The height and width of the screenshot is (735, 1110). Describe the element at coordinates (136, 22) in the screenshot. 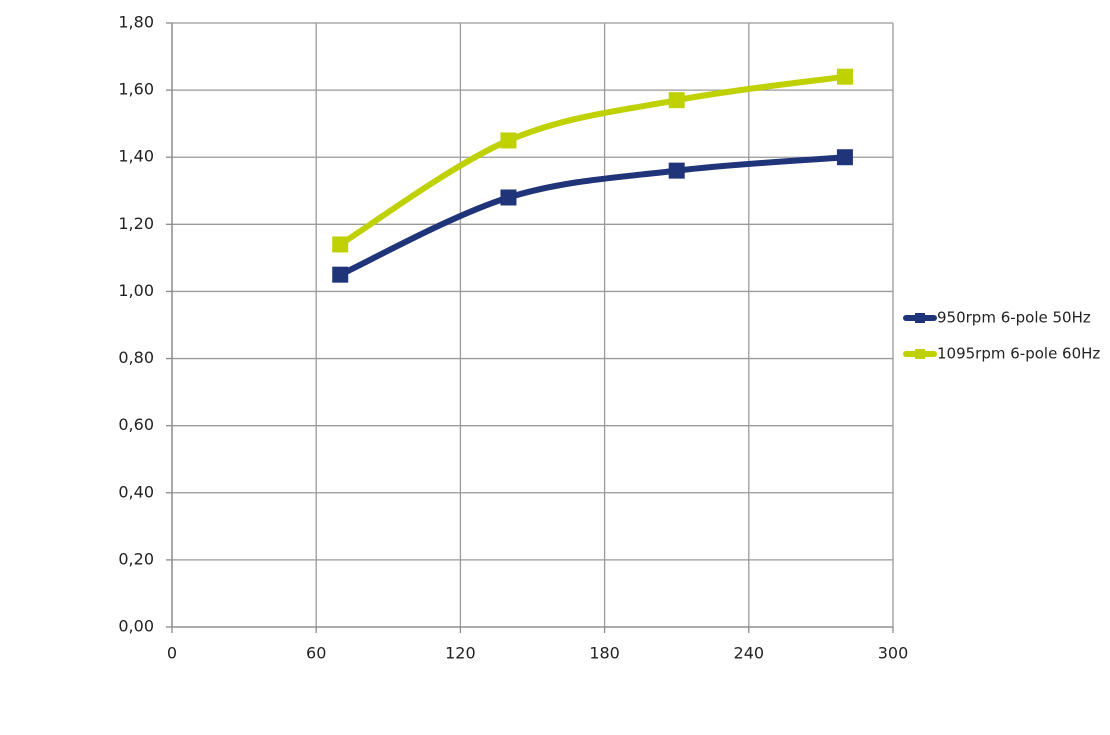

I see `y-tick-label: 1,80` at that location.